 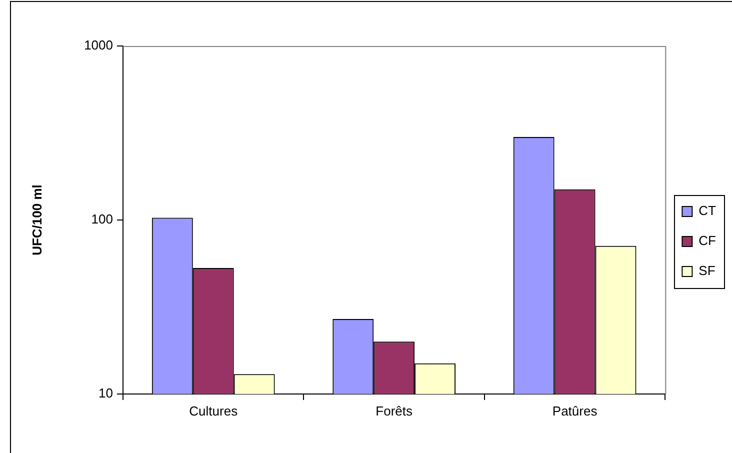 What do you see at coordinates (707, 240) in the screenshot?
I see `legend-label: CF` at bounding box center [707, 240].